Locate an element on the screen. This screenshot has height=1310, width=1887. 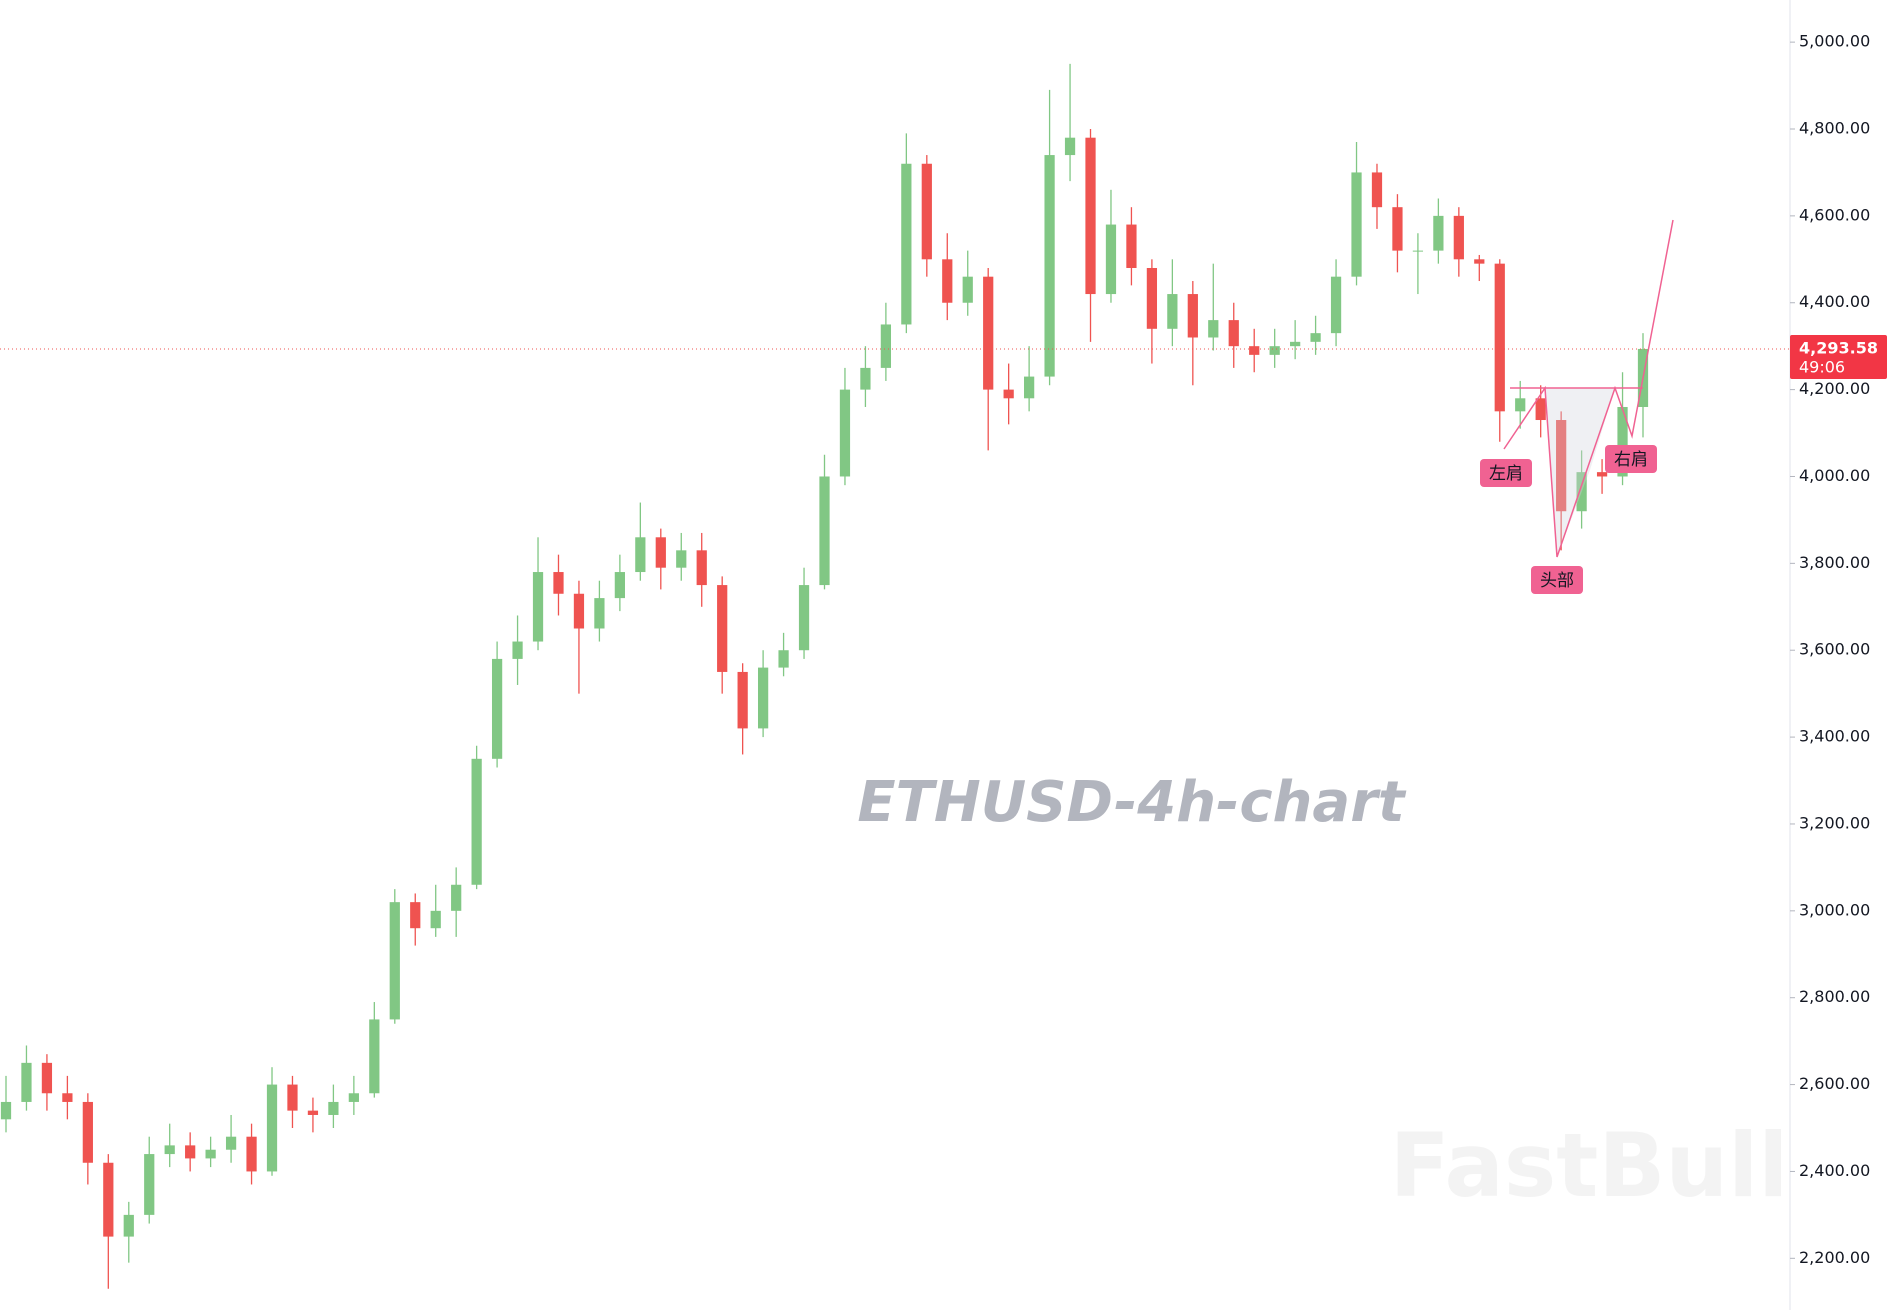
y-tick-label: 4,800.00 is located at coordinates (1834, 128).